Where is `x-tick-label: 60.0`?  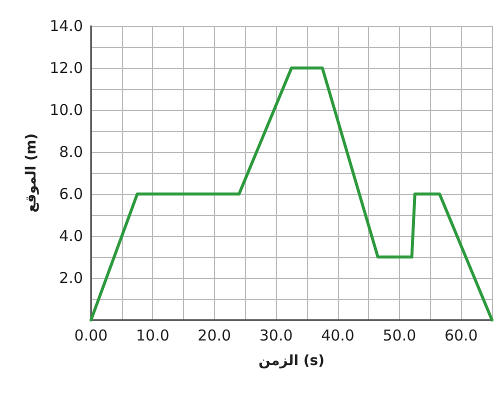 x-tick-label: 60.0 is located at coordinates (461, 335).